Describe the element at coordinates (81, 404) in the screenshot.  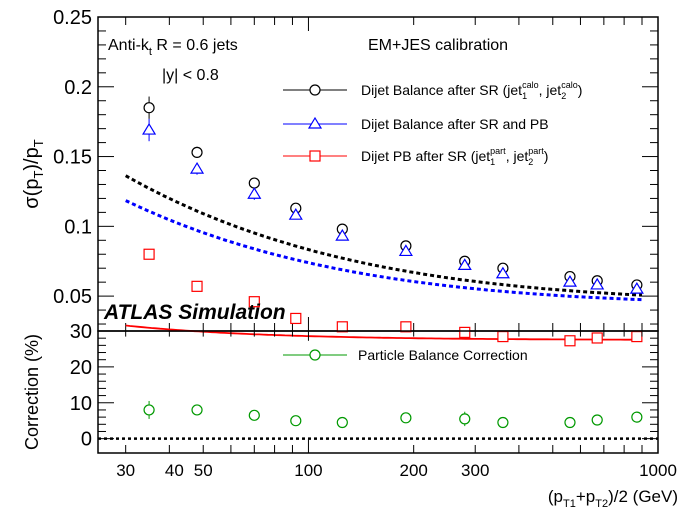
I see `y-tick-label: 10` at that location.